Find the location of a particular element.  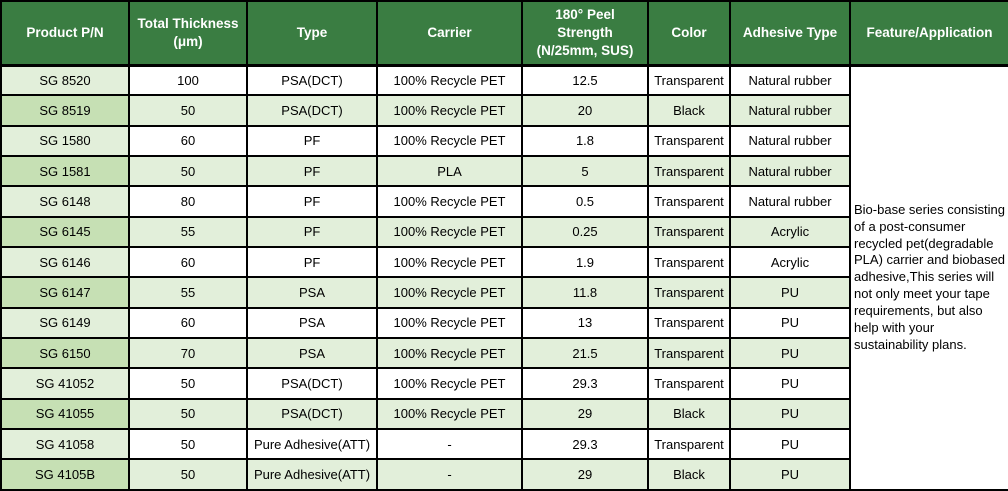

cell-pn: SG 6146 is located at coordinates (65, 262).